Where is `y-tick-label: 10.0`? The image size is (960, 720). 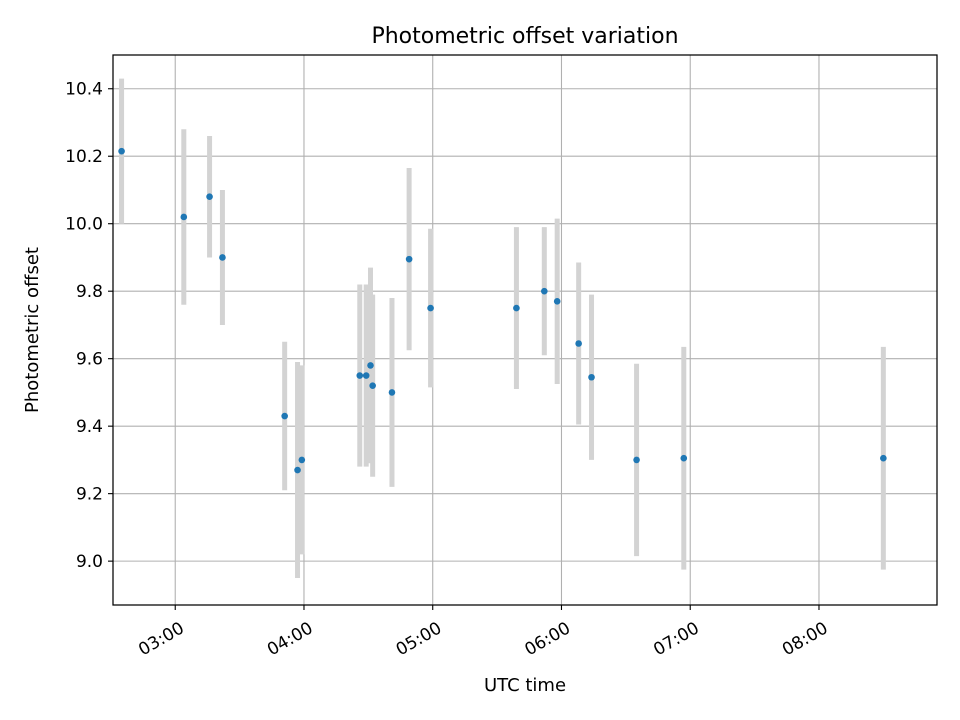
y-tick-label: 10.0 is located at coordinates (84, 225).